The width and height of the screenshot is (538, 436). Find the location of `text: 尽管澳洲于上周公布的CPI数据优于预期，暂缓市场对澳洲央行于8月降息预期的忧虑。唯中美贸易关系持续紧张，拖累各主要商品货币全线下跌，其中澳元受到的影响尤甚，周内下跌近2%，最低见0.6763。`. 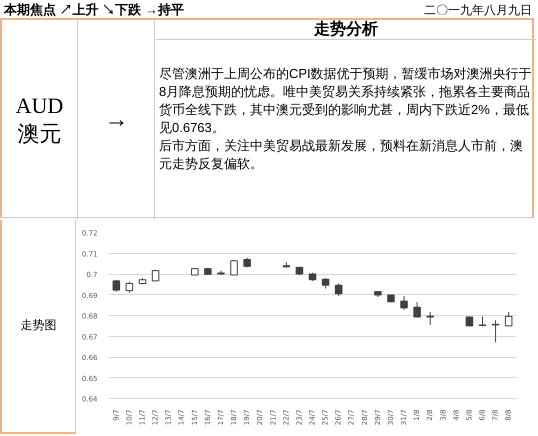

text: 尽管澳洲于上周公布的CPI数据优于预期，暂缓市场对澳洲央行于8月降息预期的忧虑。唯中美贸易关系持续紧张，拖累各主要商品货币全线下跌，其中澳元受到的影响尤甚，周内下跌近2%，最低见0.6763。 is located at coordinates (346, 101).